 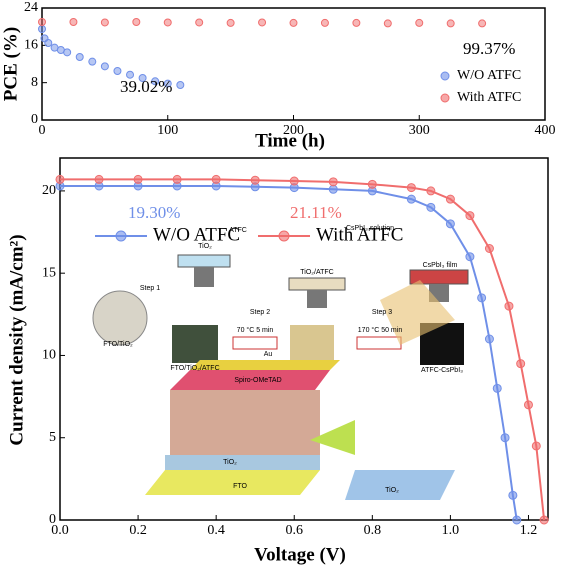 What do you see at coordinates (232, 482) in the screenshot?
I see `fto-layer` at bounding box center [232, 482].